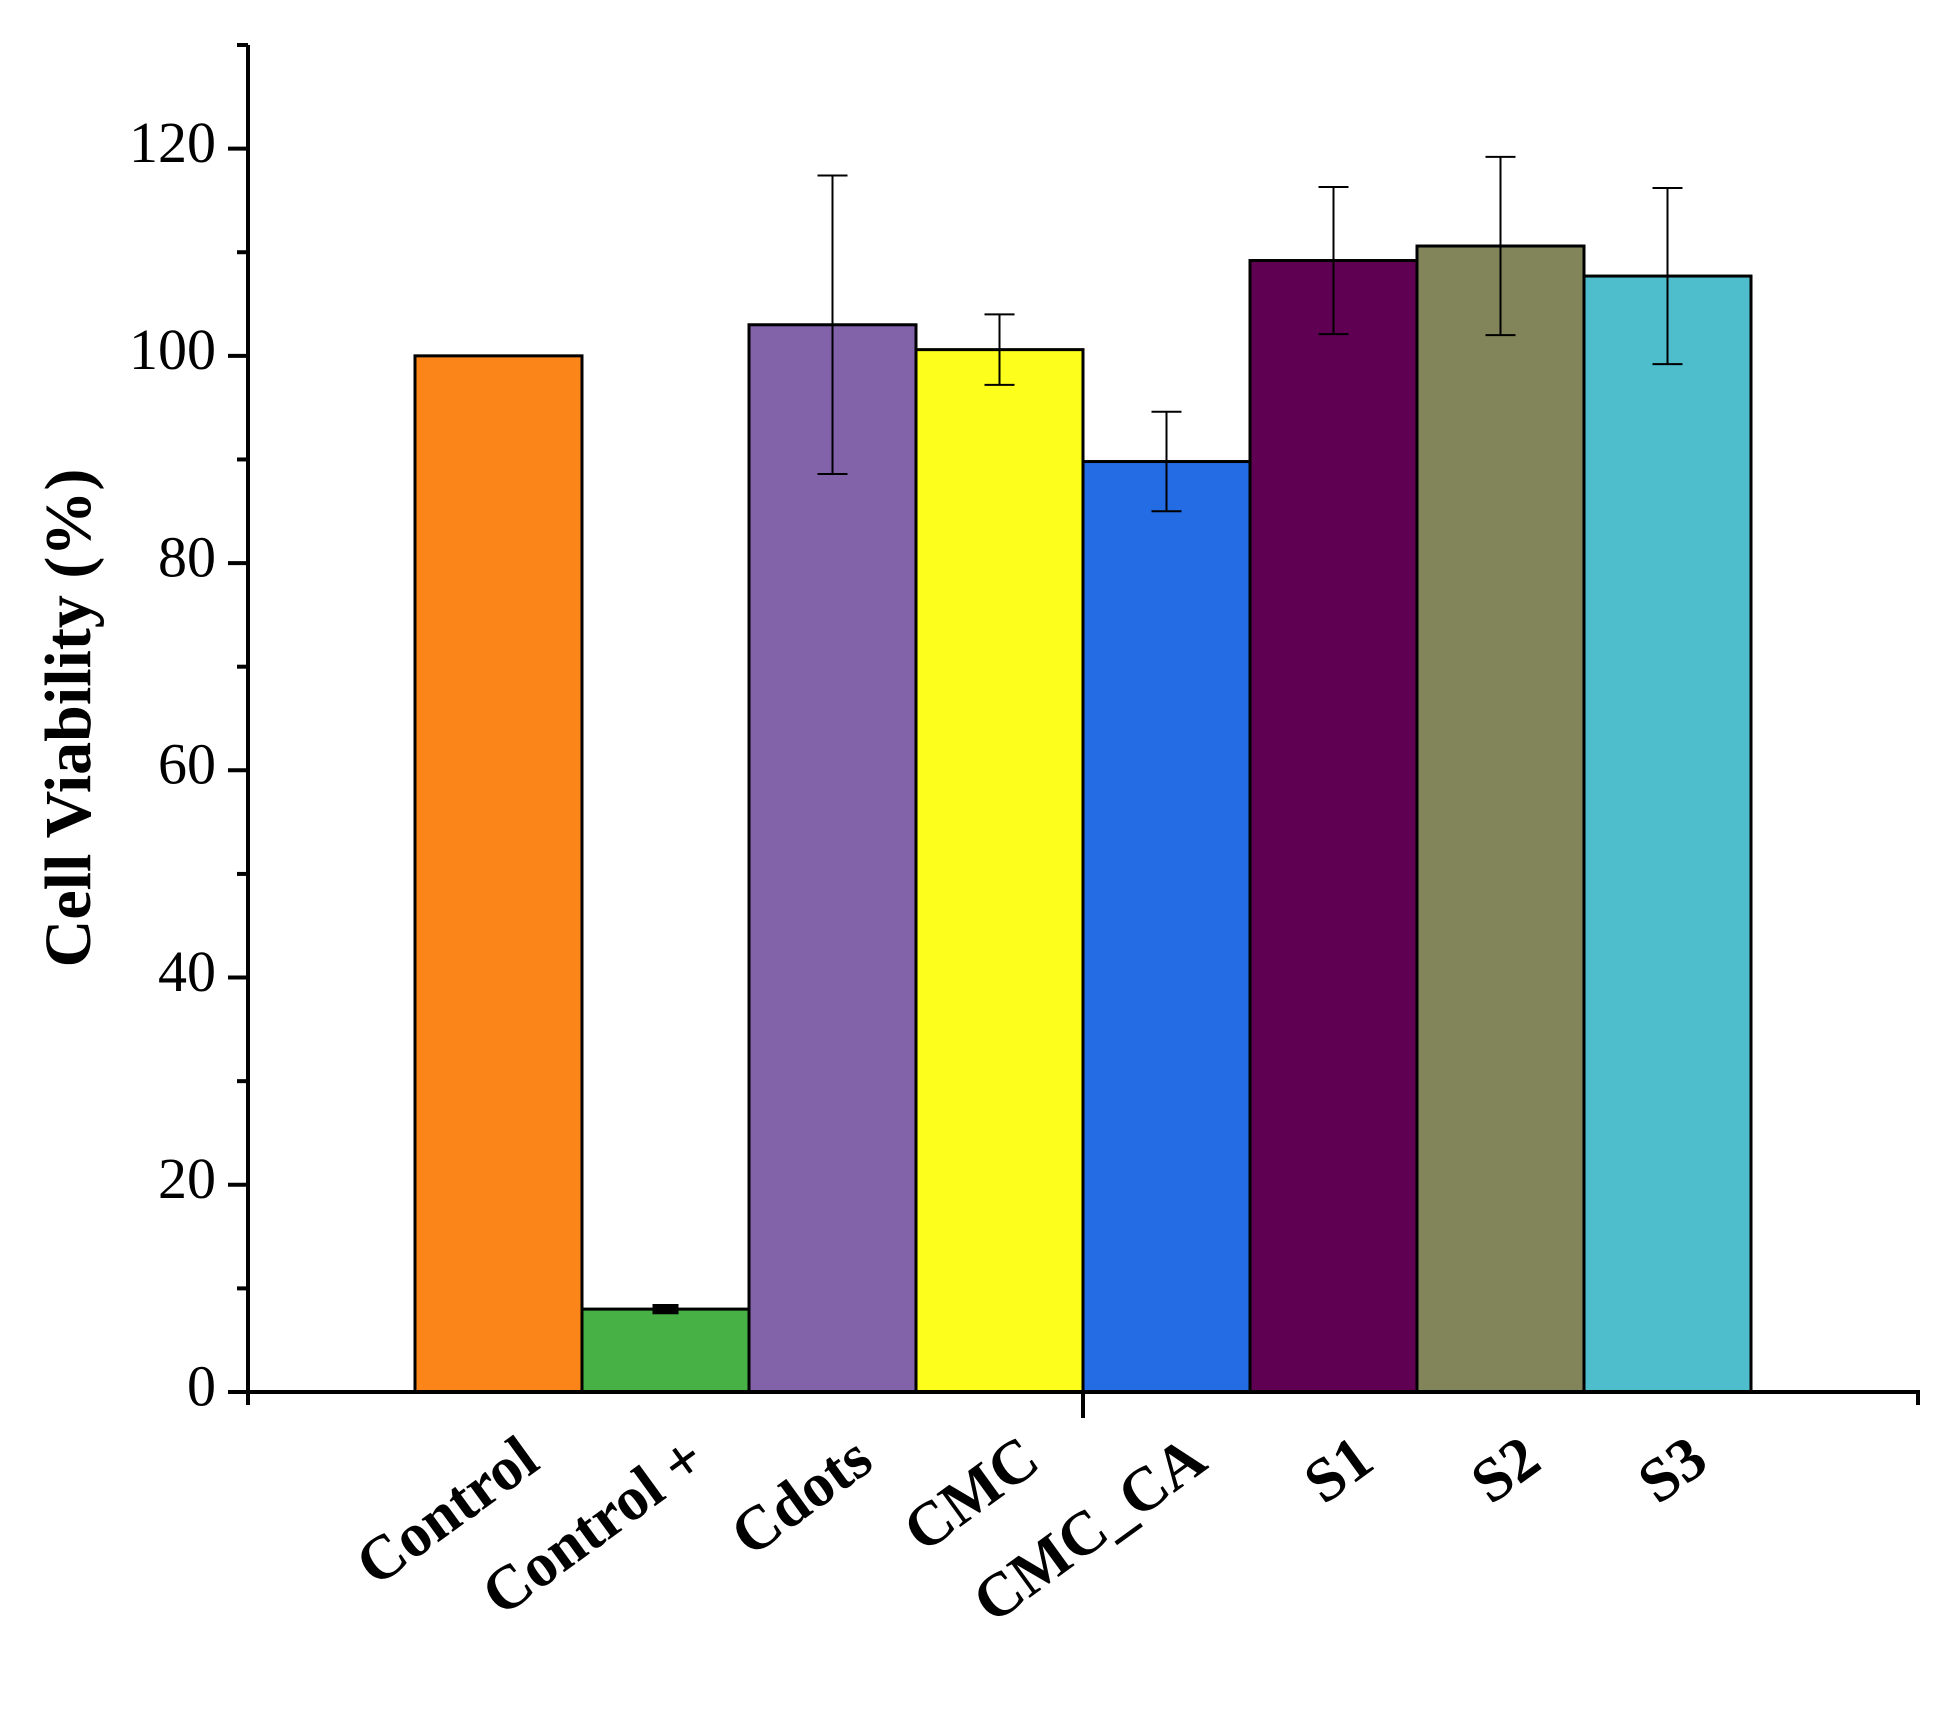  Describe the element at coordinates (187, 556) in the screenshot. I see `y-tick-label: 80` at that location.